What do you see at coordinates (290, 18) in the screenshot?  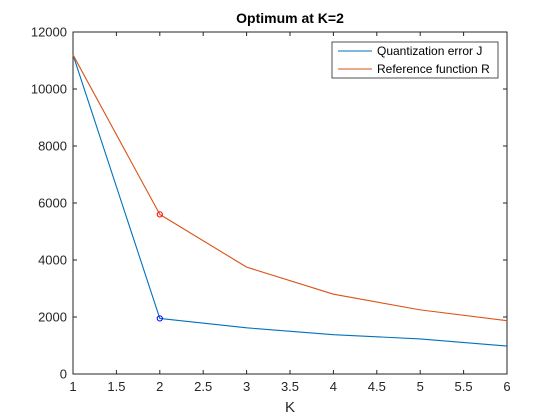 I see `chart-title: Optimum at K=2` at bounding box center [290, 18].